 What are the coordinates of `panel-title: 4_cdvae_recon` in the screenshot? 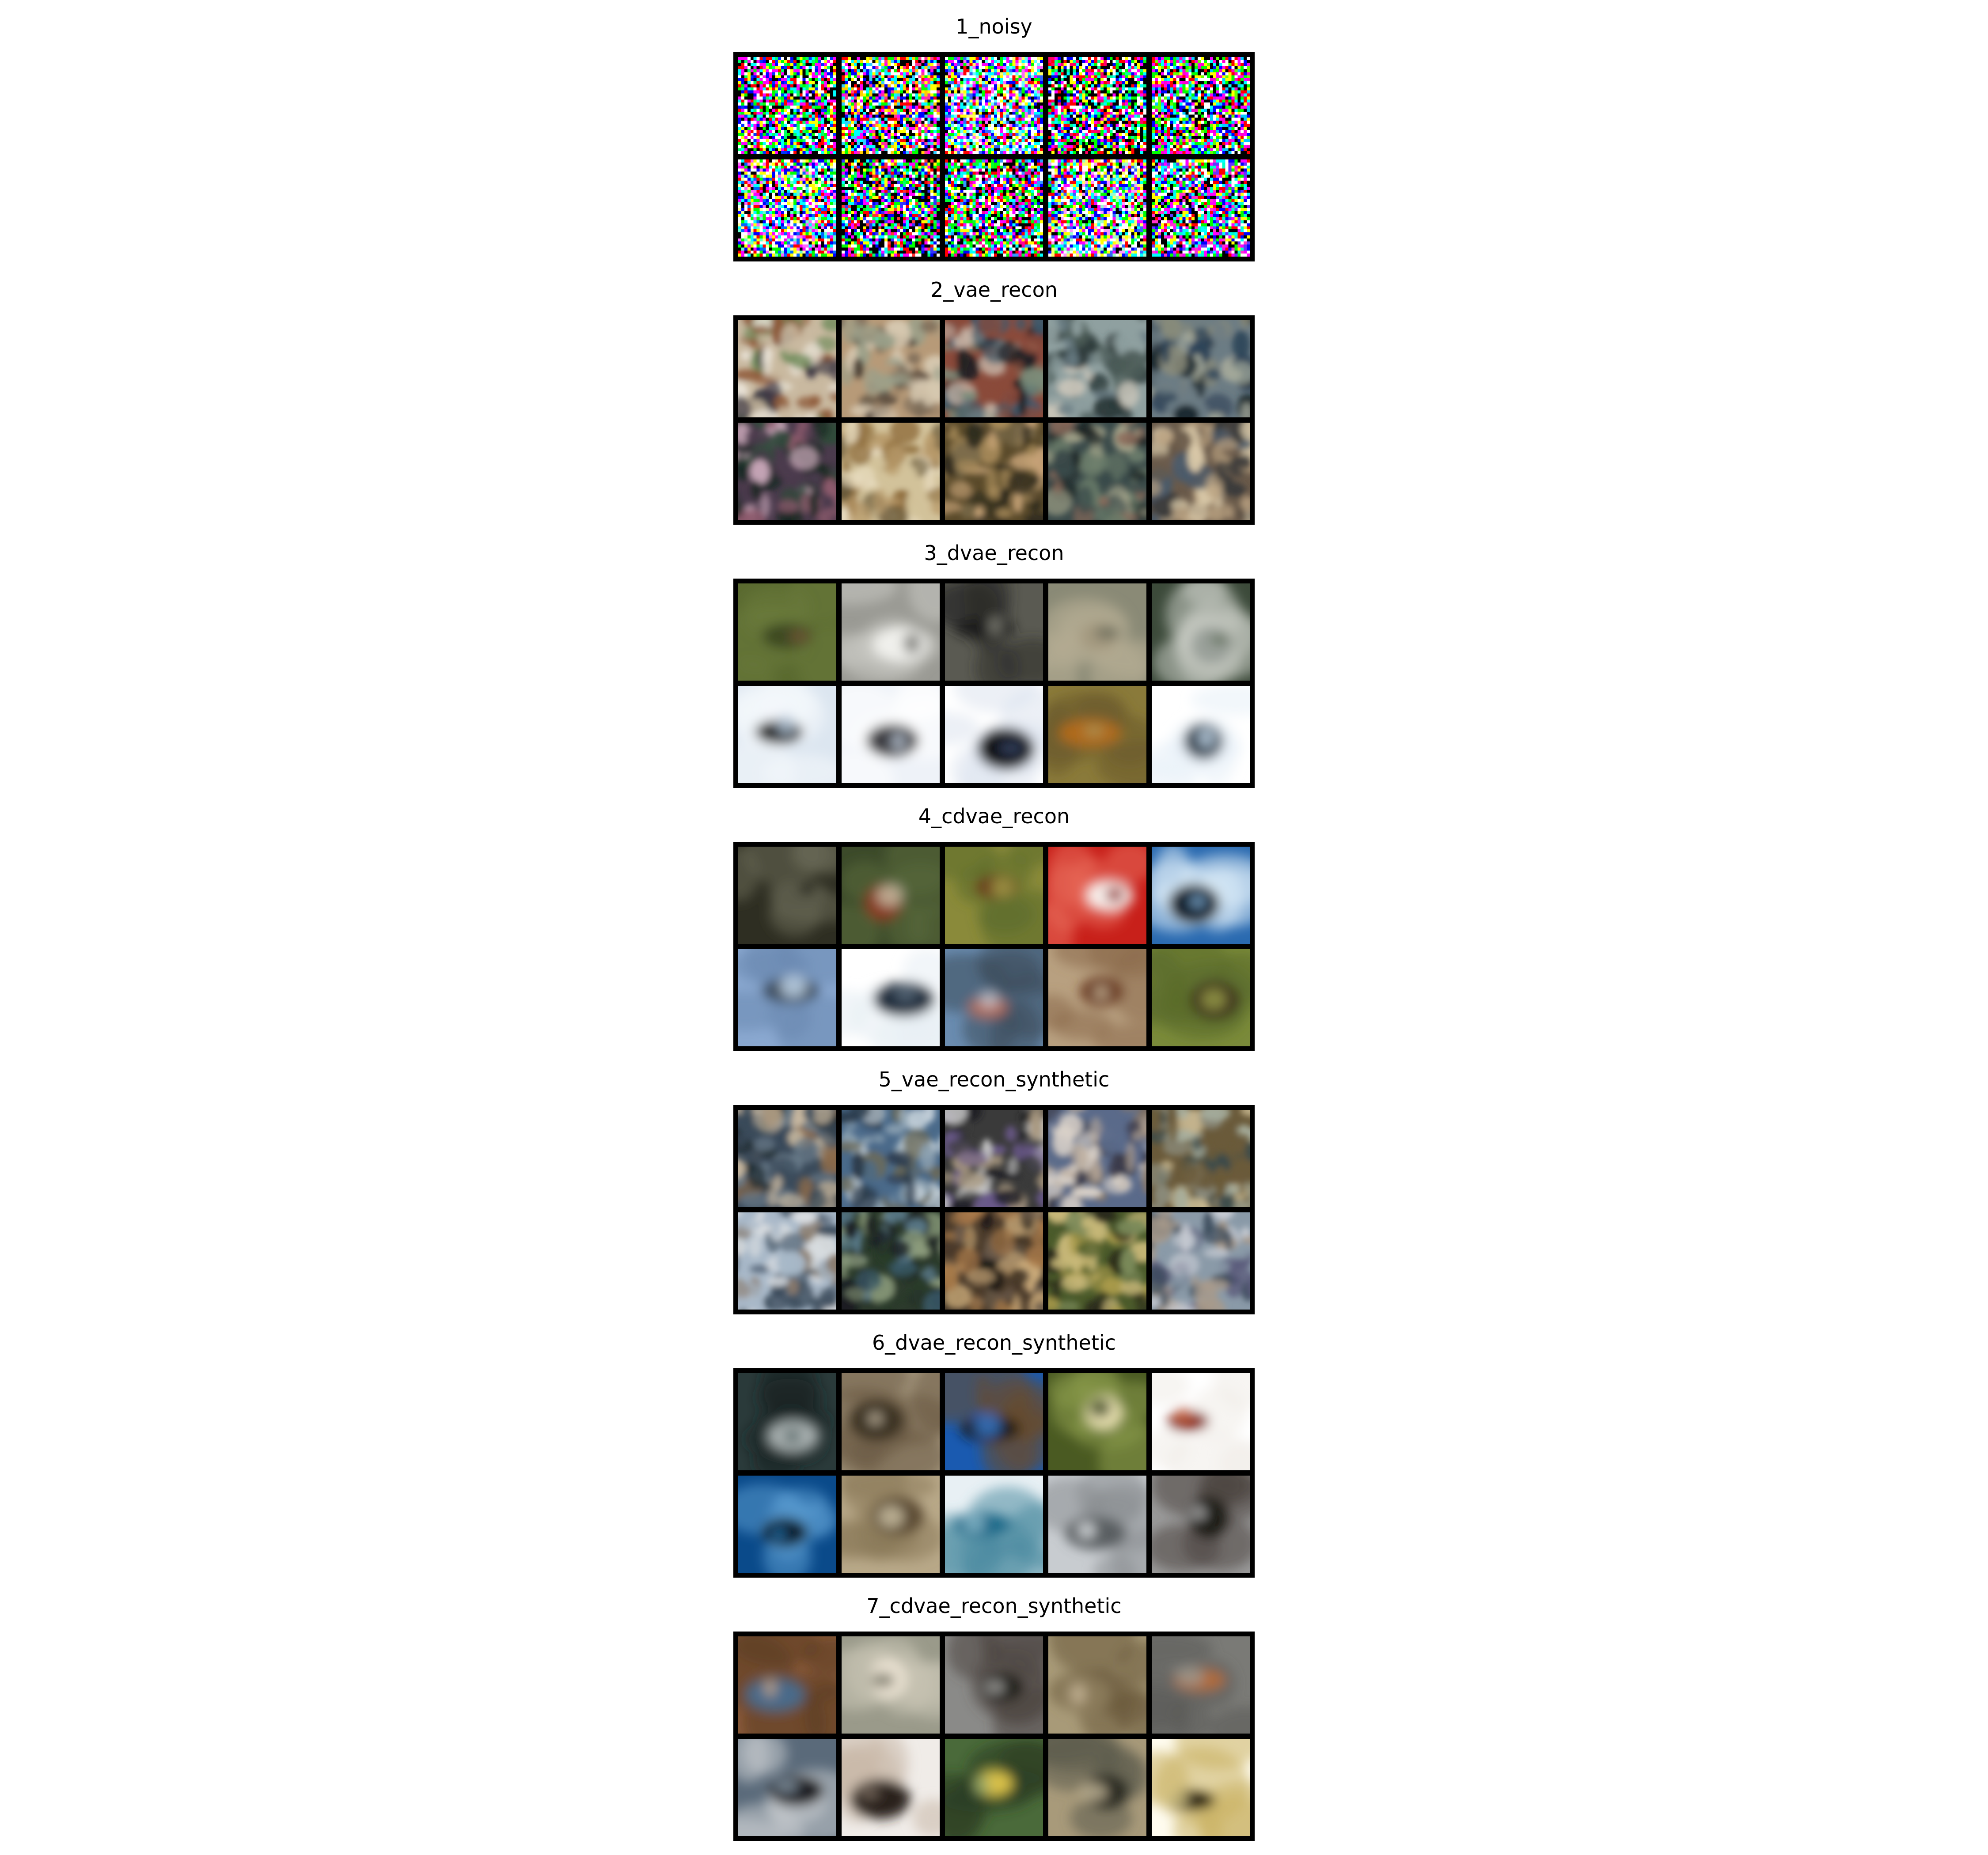 It's located at (994, 816).